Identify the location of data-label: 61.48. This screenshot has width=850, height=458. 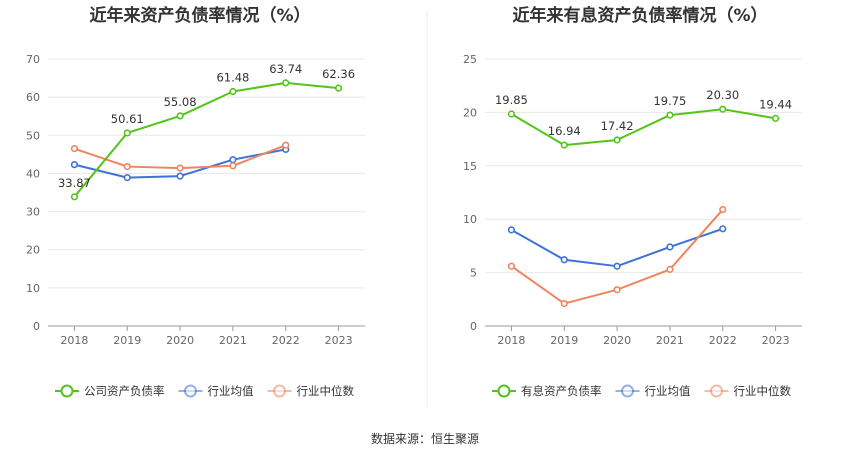
(232, 77).